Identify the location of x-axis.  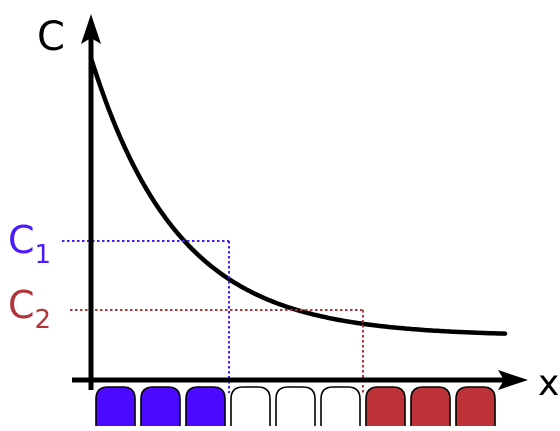
(300, 380).